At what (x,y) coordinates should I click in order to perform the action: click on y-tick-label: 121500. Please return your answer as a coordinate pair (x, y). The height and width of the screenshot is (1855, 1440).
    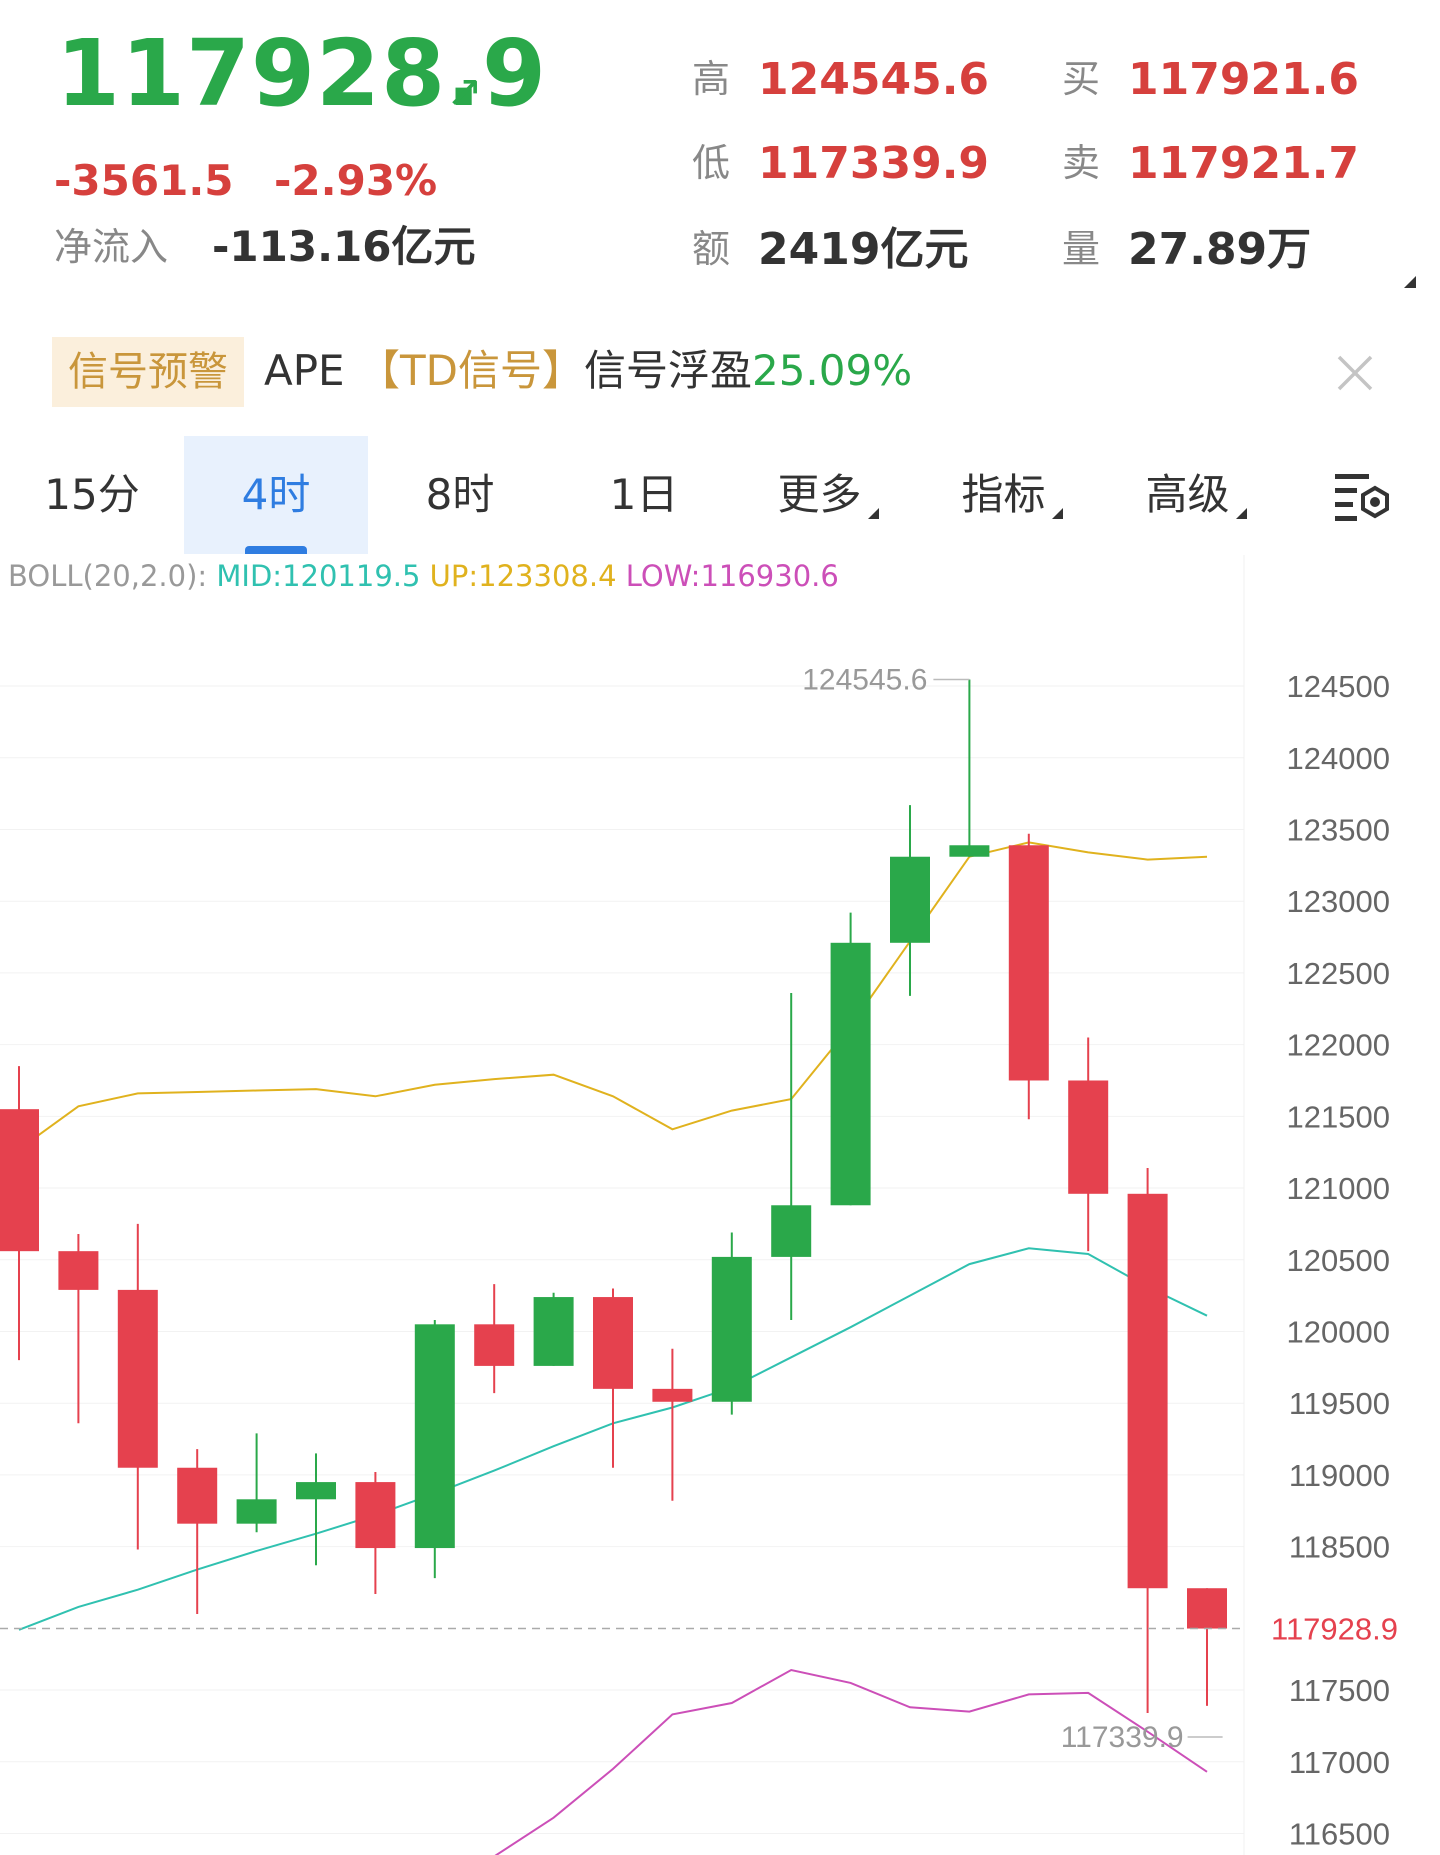
    Looking at the image, I should click on (1338, 1116).